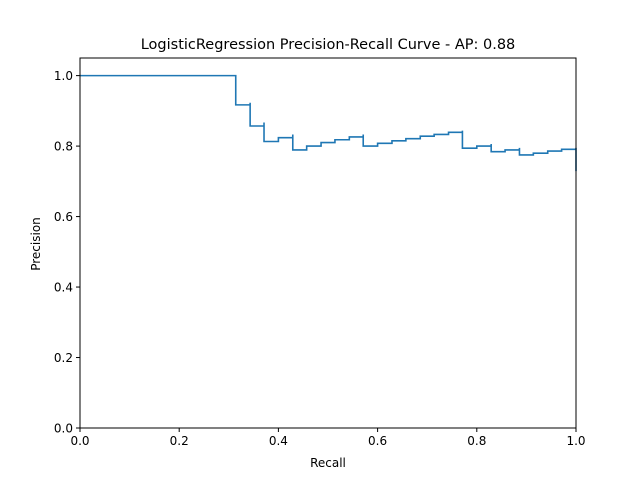 The width and height of the screenshot is (640, 480). I want to click on y-axis-ticks: 0.0 0.2 0.4 0.6 0.8 1.0, so click(67, 252).